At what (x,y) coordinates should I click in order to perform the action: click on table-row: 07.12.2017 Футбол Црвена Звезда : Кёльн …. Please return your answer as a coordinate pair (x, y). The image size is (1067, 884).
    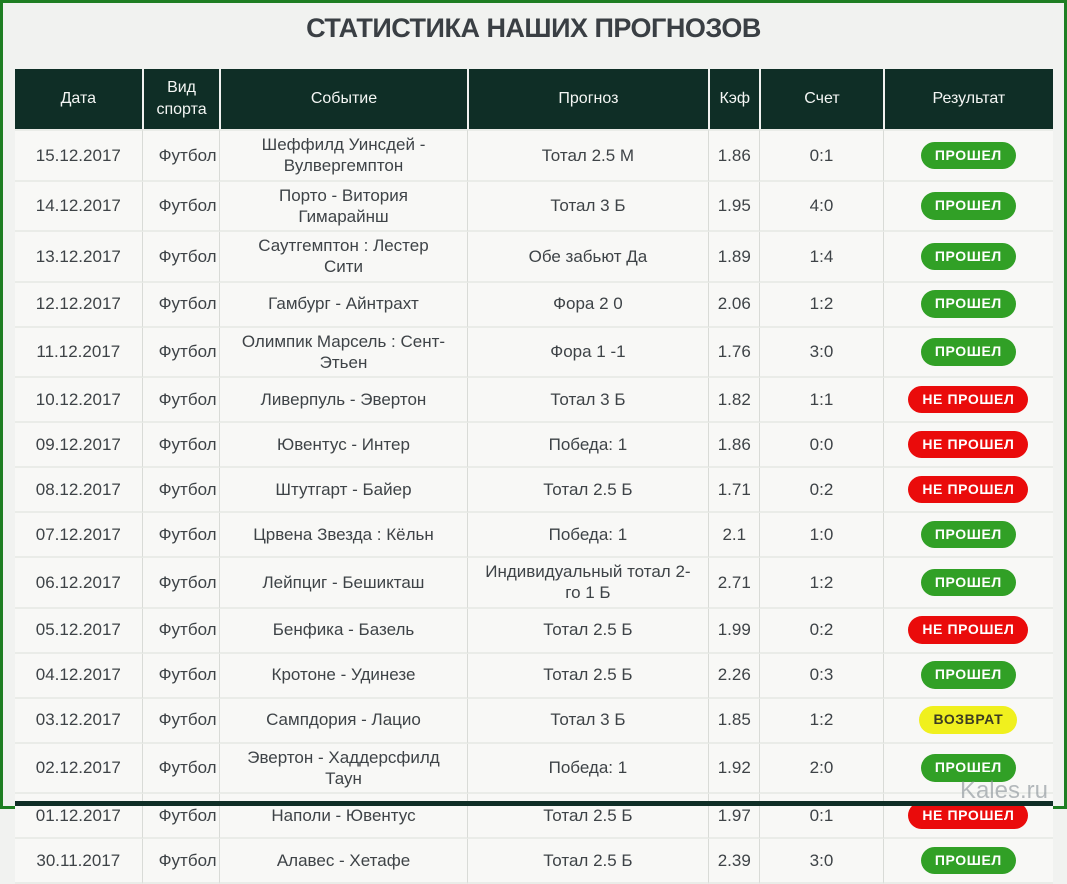
    Looking at the image, I should click on (534, 535).